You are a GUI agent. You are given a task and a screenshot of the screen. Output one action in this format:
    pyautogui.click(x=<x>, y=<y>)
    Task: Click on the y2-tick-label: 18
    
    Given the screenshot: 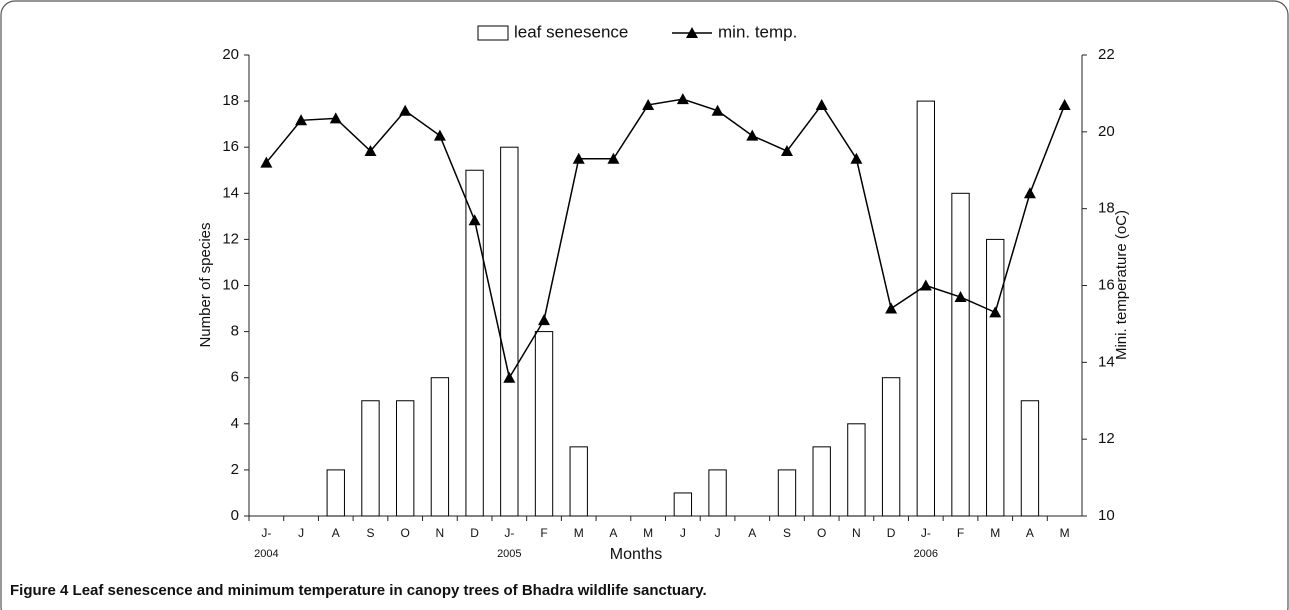 What is the action you would take?
    pyautogui.click(x=1106, y=208)
    